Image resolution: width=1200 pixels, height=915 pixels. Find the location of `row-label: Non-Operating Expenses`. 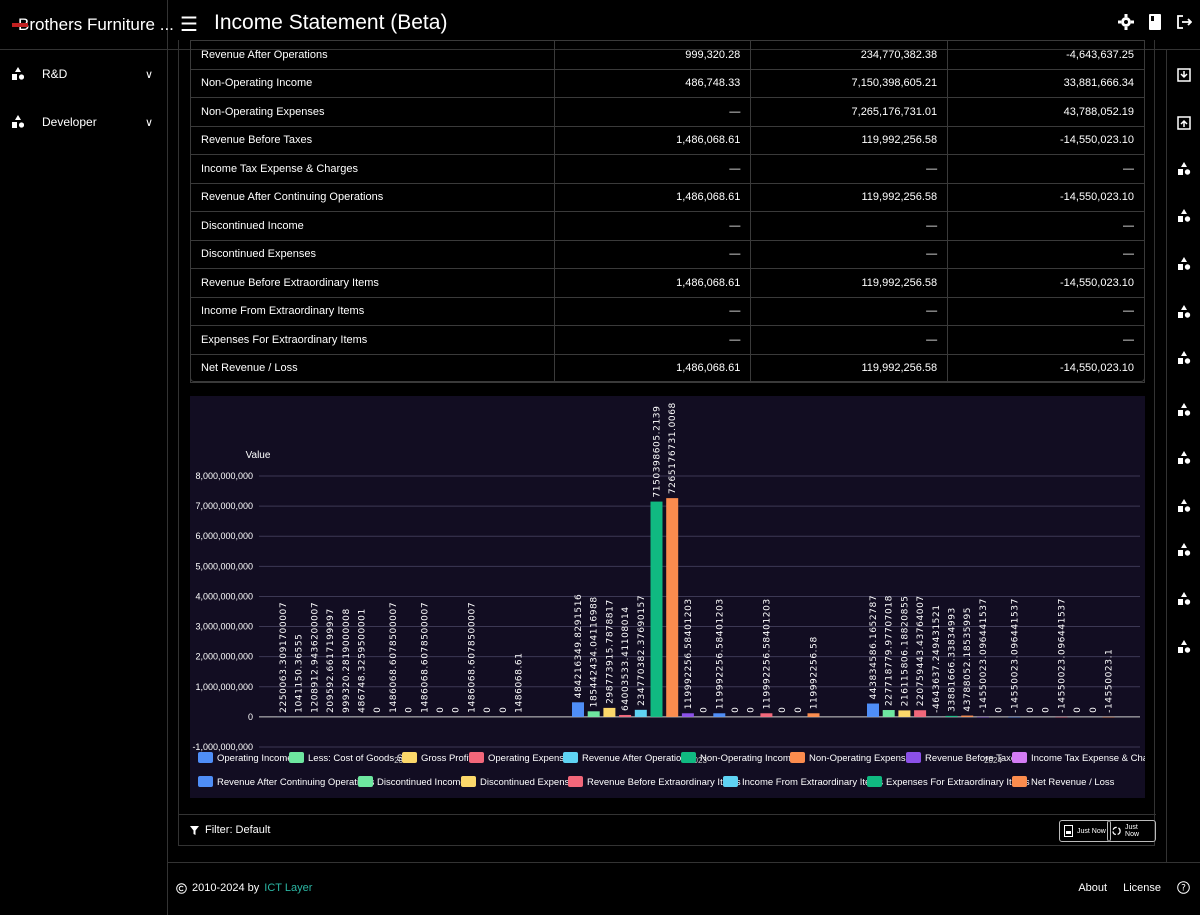

row-label: Non-Operating Expenses is located at coordinates (372, 112).